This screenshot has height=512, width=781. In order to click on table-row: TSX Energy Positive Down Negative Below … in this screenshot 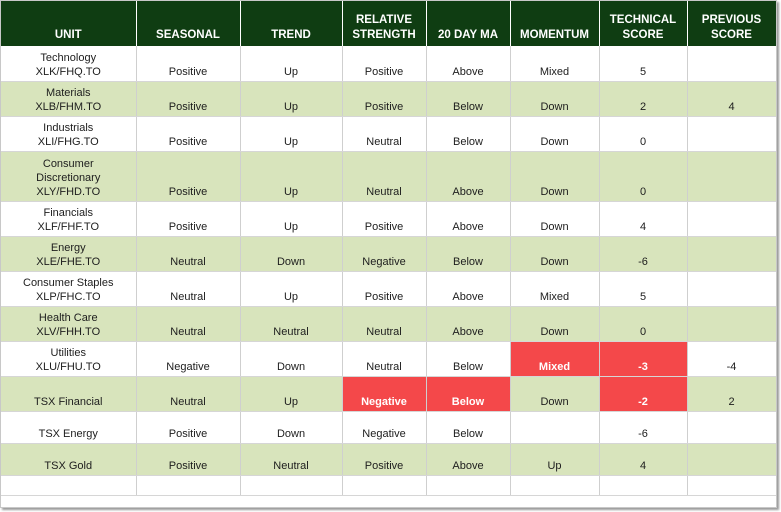, I will do `click(388, 427)`.